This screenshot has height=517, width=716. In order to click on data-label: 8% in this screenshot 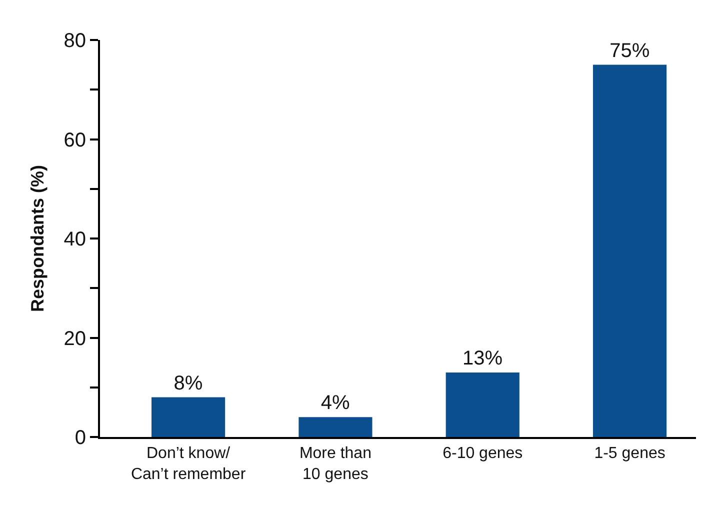, I will do `click(188, 383)`.